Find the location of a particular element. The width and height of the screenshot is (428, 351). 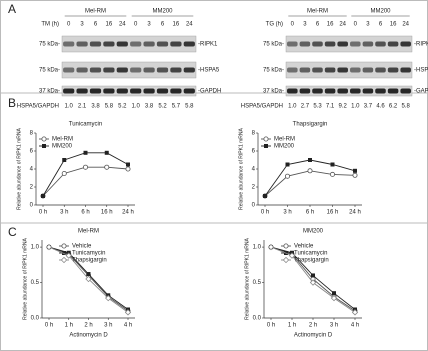

legend-label: Vehicle is located at coordinates (304, 247).